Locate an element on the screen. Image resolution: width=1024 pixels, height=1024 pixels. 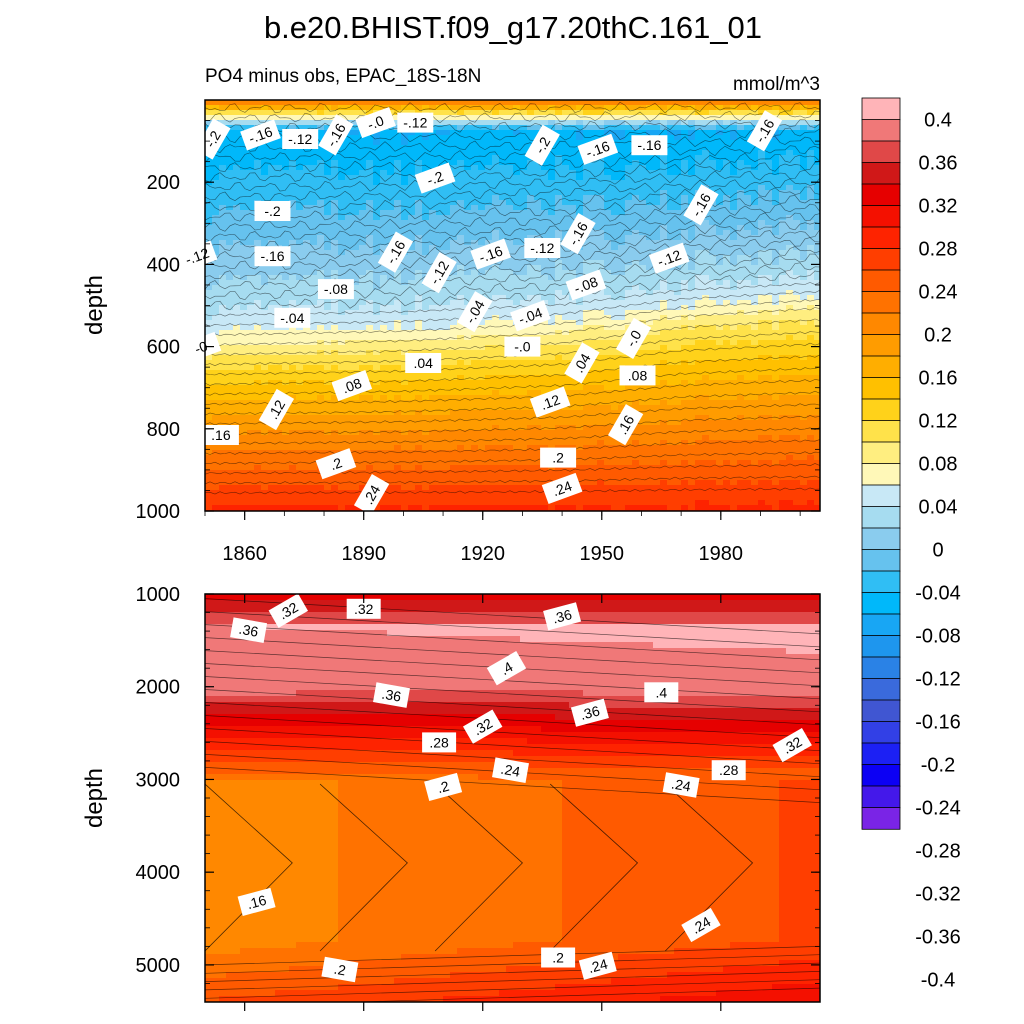
lower-y-tick-label: 5000 is located at coordinates (158, 966).